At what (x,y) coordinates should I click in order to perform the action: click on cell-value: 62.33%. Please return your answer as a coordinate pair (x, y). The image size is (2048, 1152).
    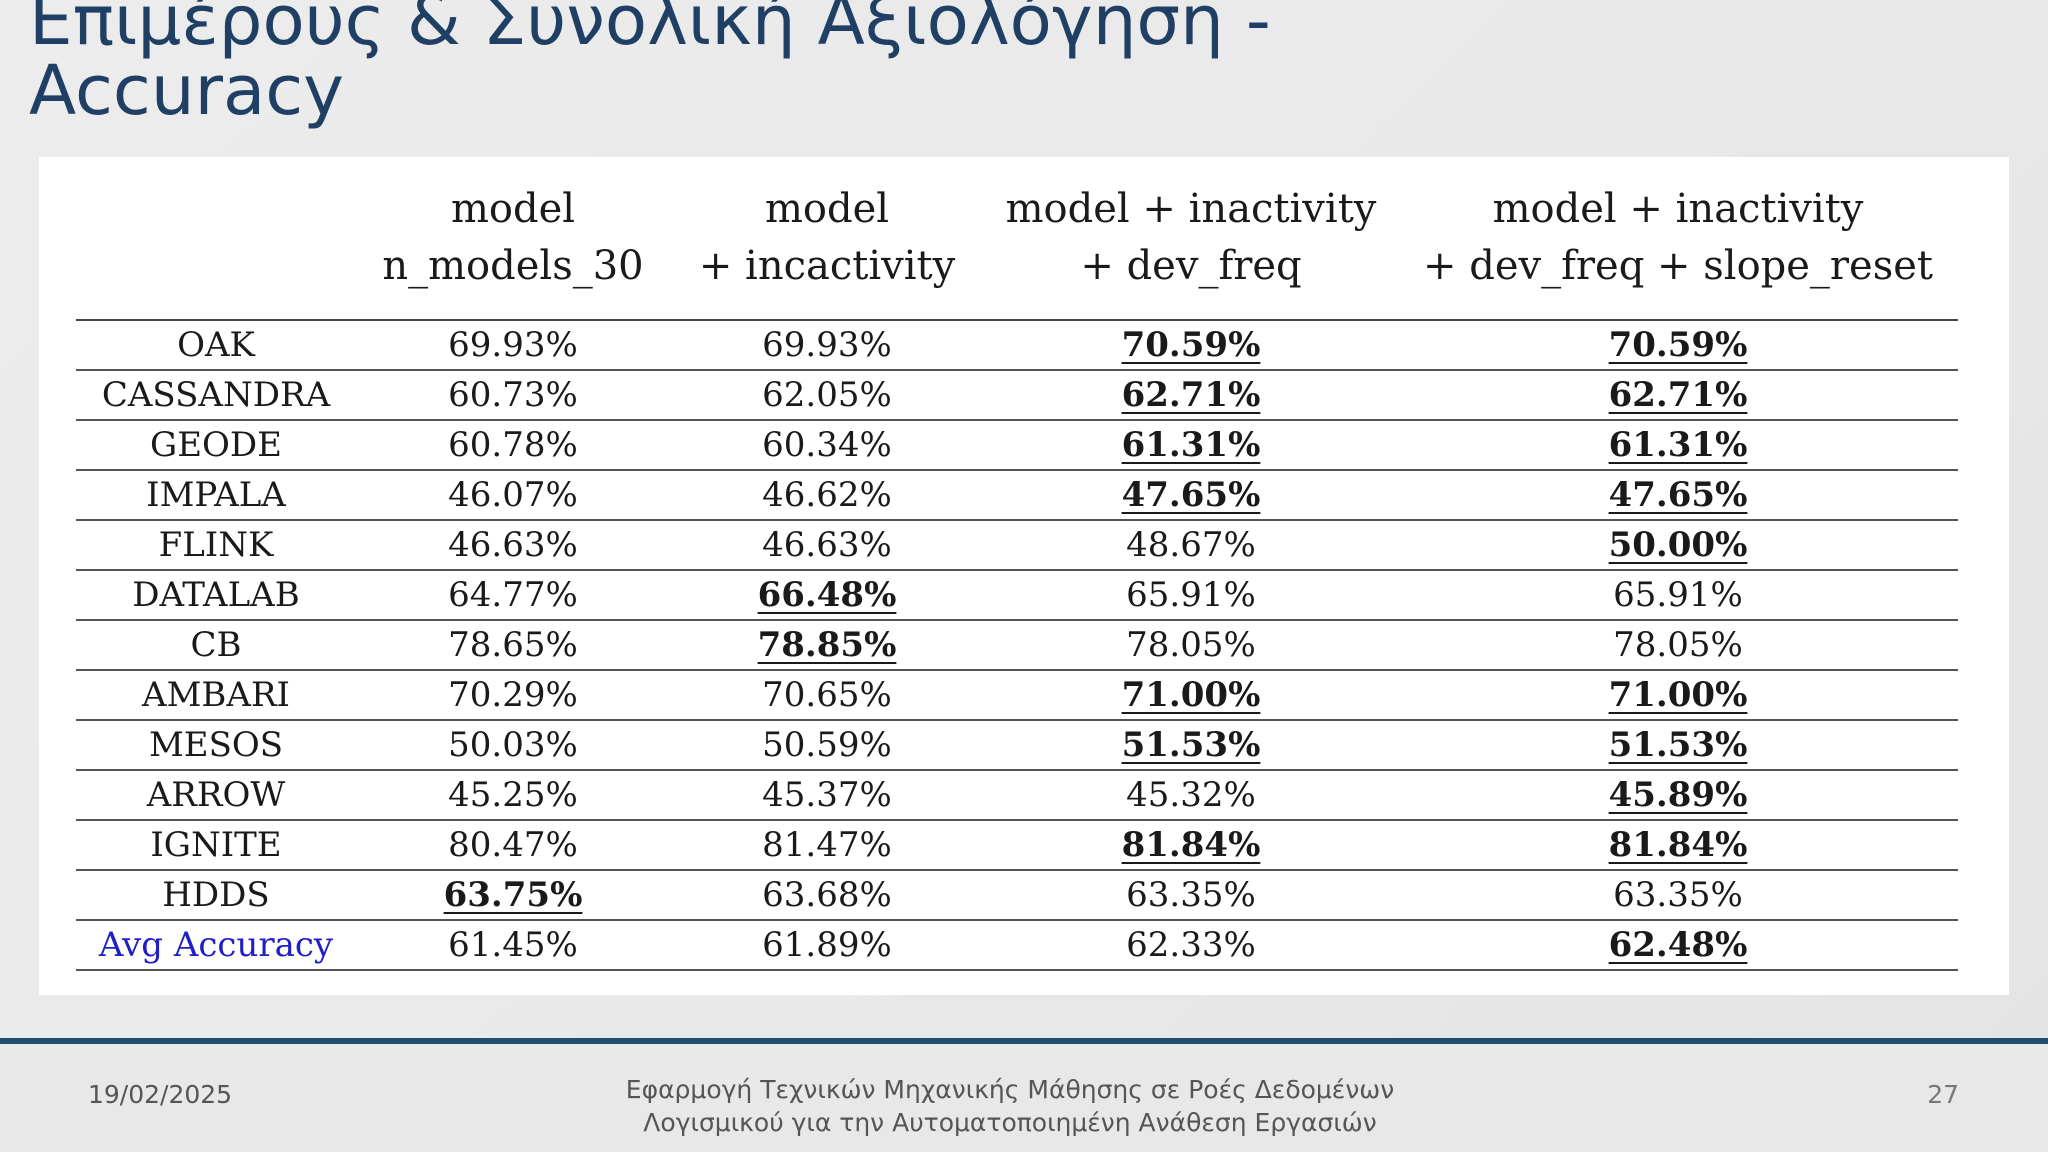
    Looking at the image, I should click on (1191, 945).